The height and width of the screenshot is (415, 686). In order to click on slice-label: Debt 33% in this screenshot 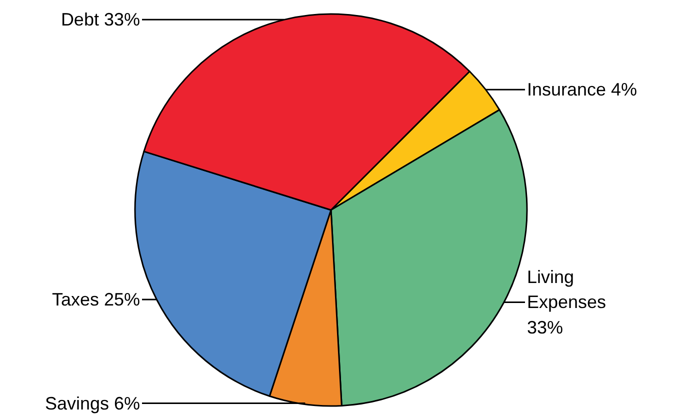, I will do `click(100, 20)`.